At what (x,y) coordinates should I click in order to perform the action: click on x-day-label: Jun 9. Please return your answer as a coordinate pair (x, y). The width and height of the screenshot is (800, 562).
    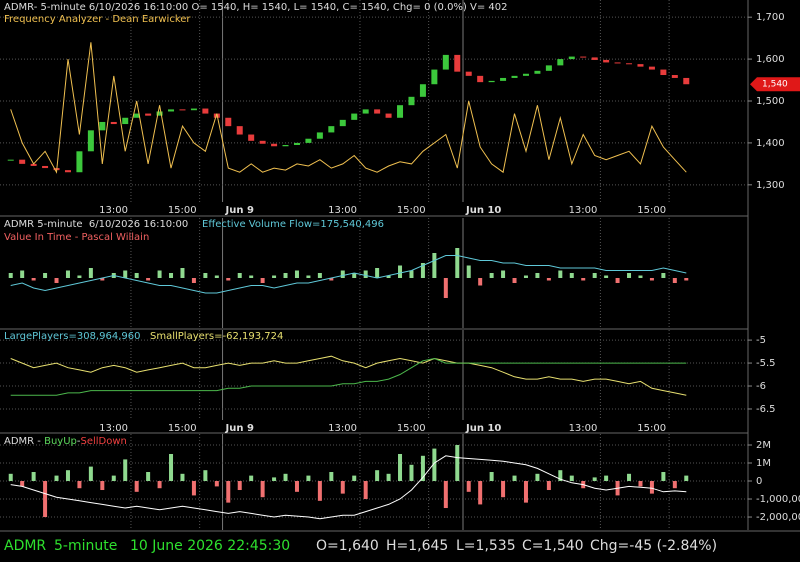
    Looking at the image, I should click on (239, 210).